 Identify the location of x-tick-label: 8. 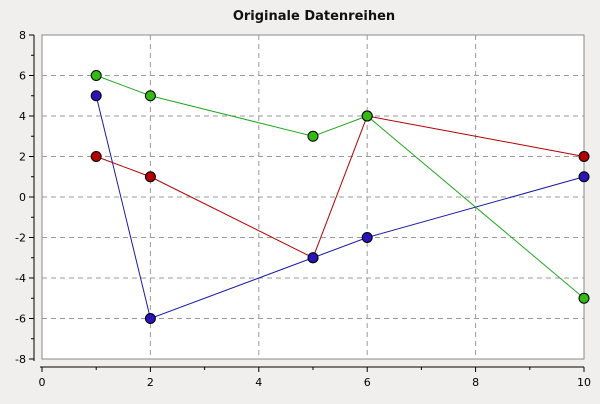
(475, 382).